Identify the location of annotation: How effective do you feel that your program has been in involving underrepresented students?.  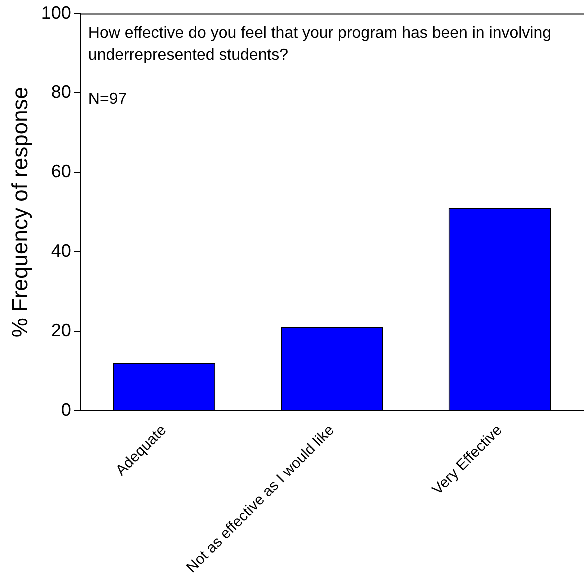
(320, 44).